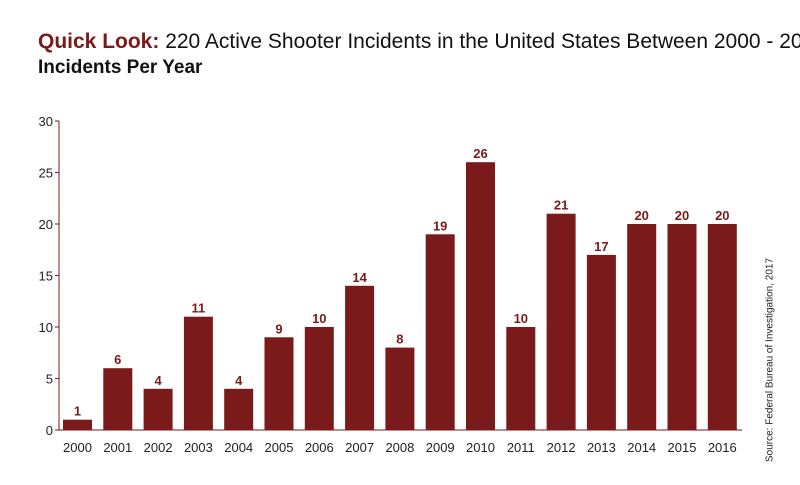 Image resolution: width=800 pixels, height=485 pixels. Describe the element at coordinates (561, 205) in the screenshot. I see `data-label: 21` at that location.